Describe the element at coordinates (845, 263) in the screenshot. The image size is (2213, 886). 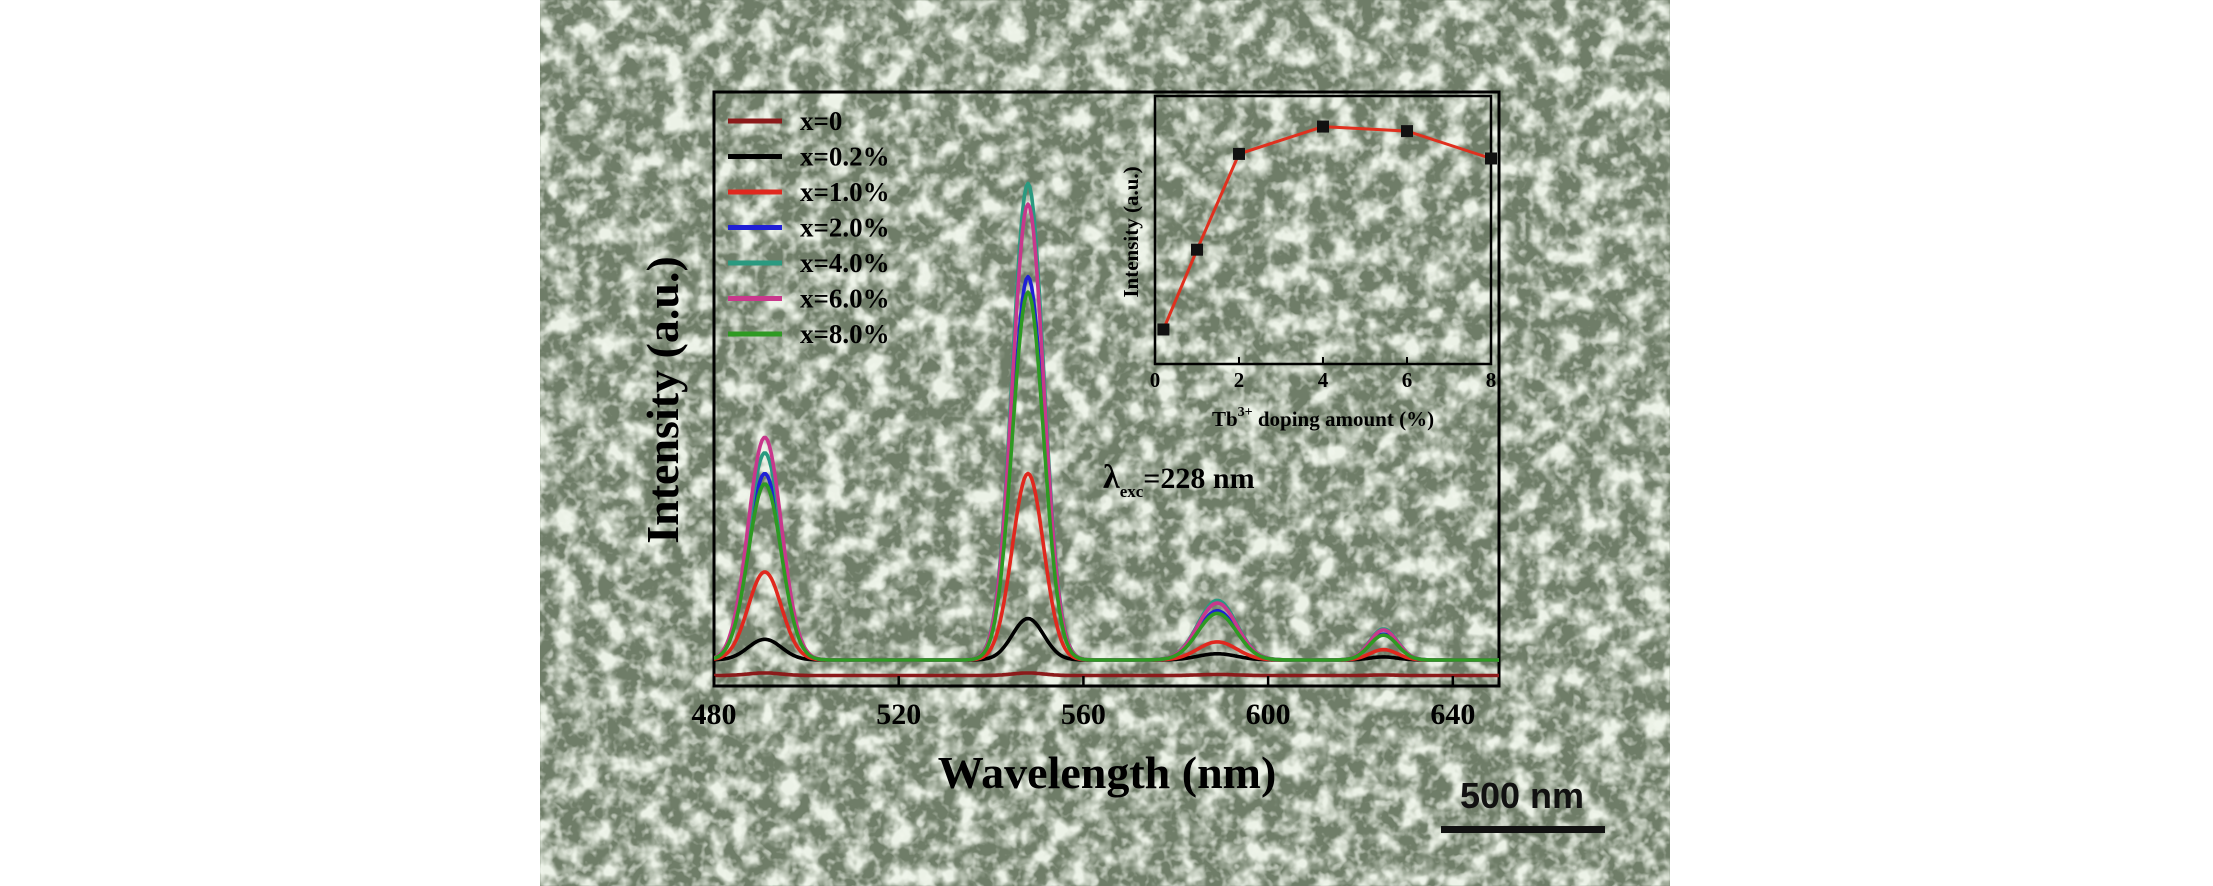
I see `legend-label-4: x=4.0%` at that location.